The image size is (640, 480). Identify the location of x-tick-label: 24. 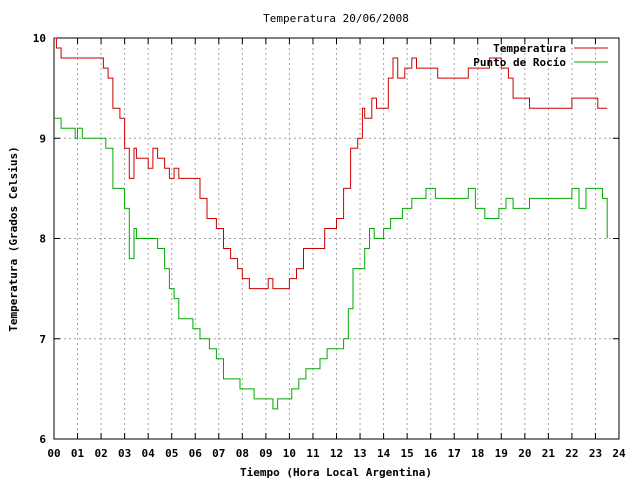
(619, 453).